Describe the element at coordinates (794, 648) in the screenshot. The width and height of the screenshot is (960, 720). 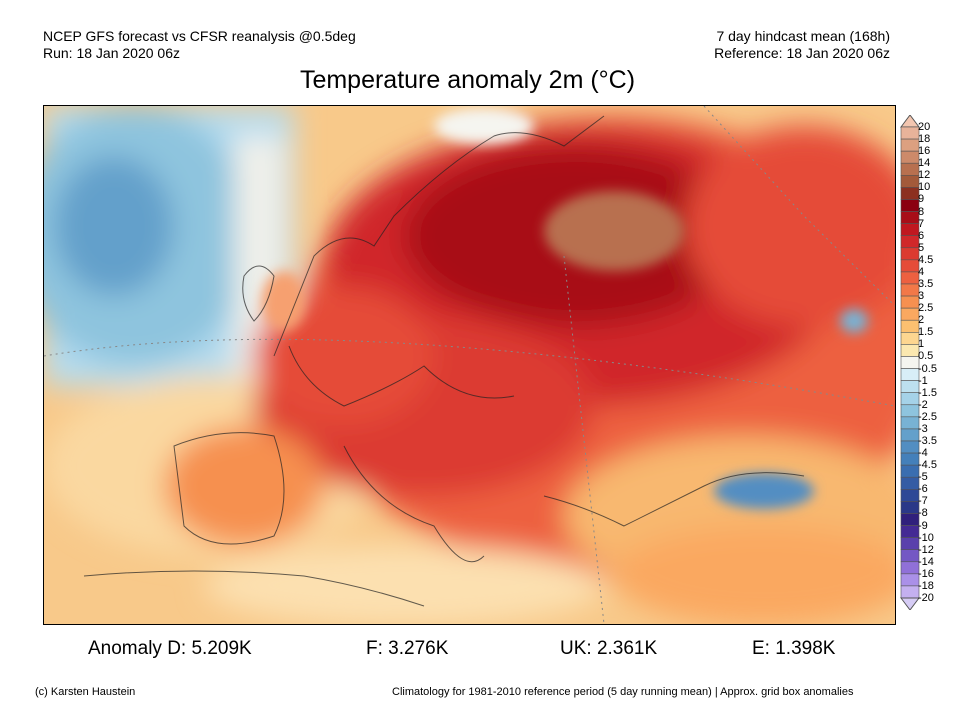
I see `anomaly-spain: E: 1.398K` at that location.